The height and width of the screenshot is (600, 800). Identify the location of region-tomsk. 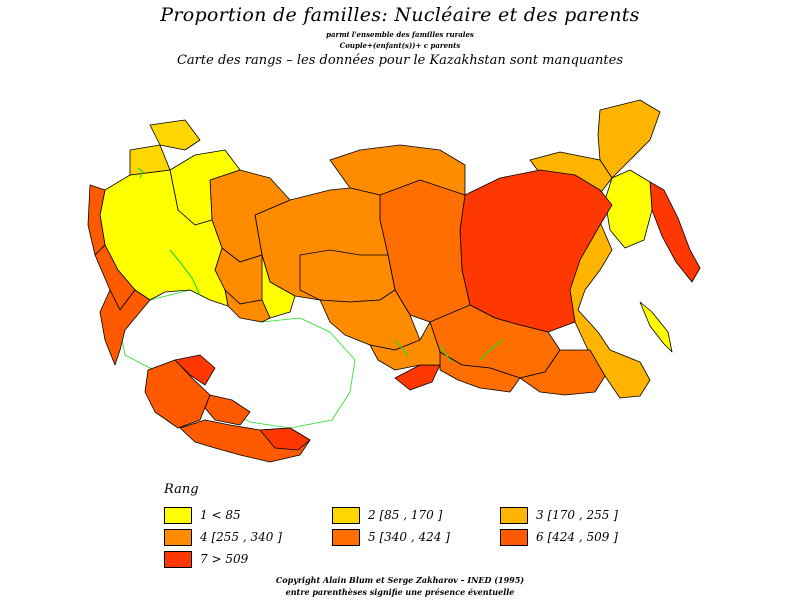
(405, 346).